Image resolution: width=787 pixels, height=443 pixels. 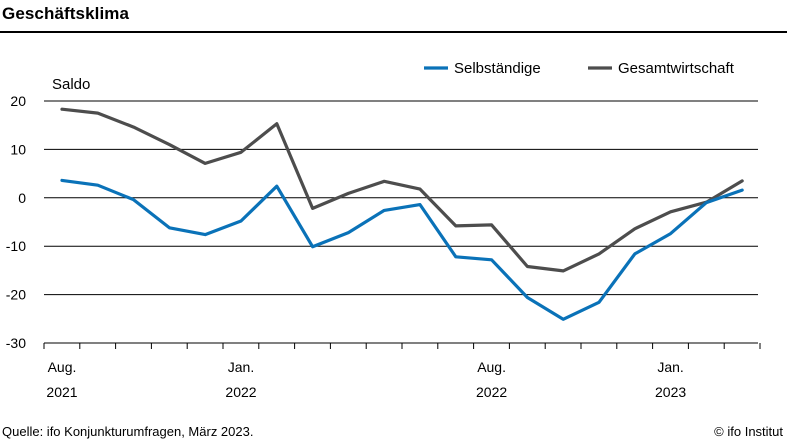 What do you see at coordinates (71, 84) in the screenshot?
I see `y-axis-label: Saldo` at bounding box center [71, 84].